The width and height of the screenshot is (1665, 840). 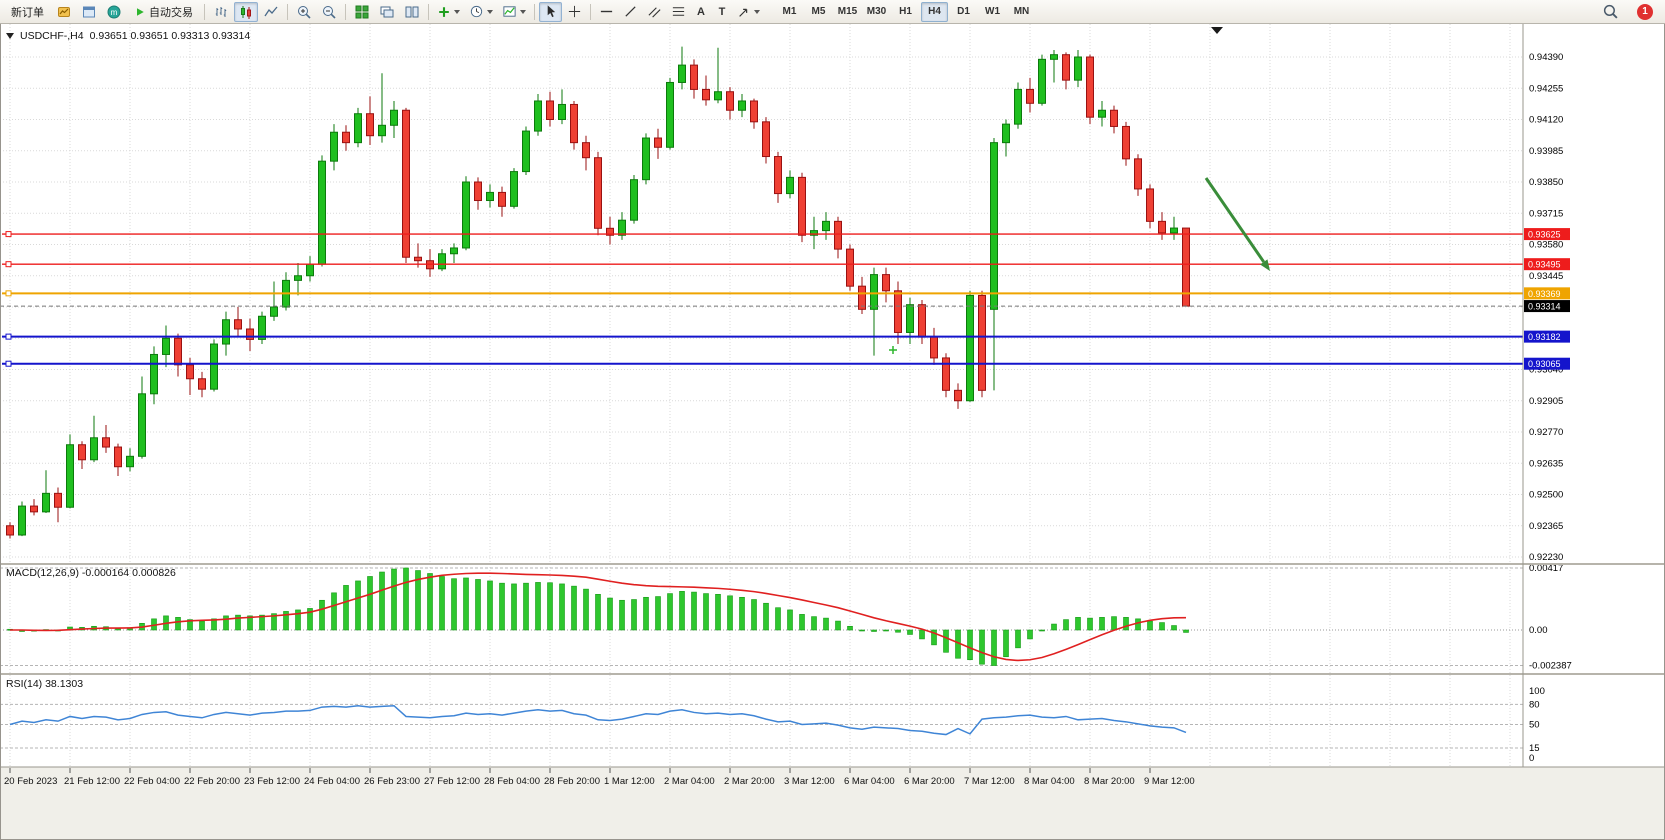 What do you see at coordinates (1265, 265) in the screenshot?
I see `arrow-annotation-head` at bounding box center [1265, 265].